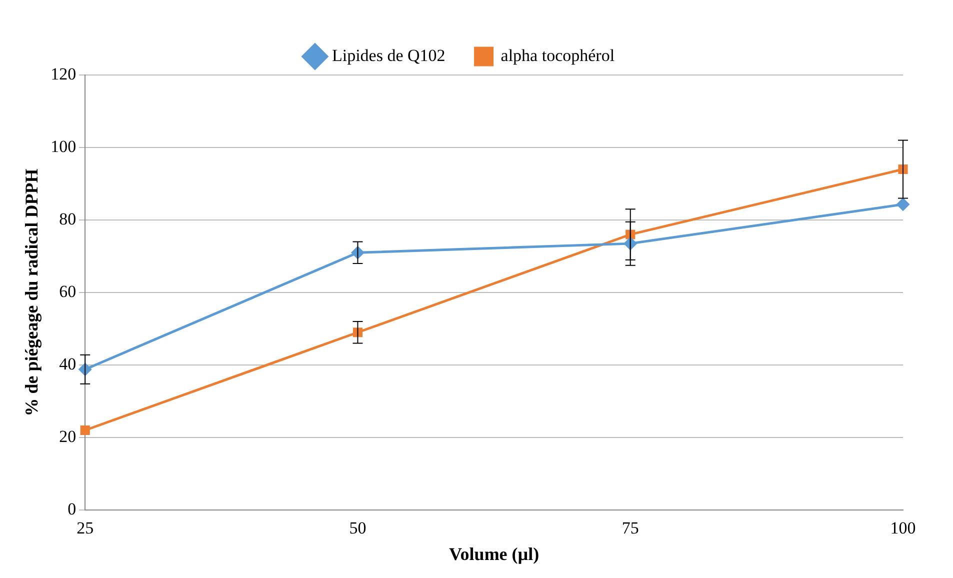 Image resolution: width=953 pixels, height=578 pixels. Describe the element at coordinates (357, 528) in the screenshot. I see `x-tick-label: 50` at that location.